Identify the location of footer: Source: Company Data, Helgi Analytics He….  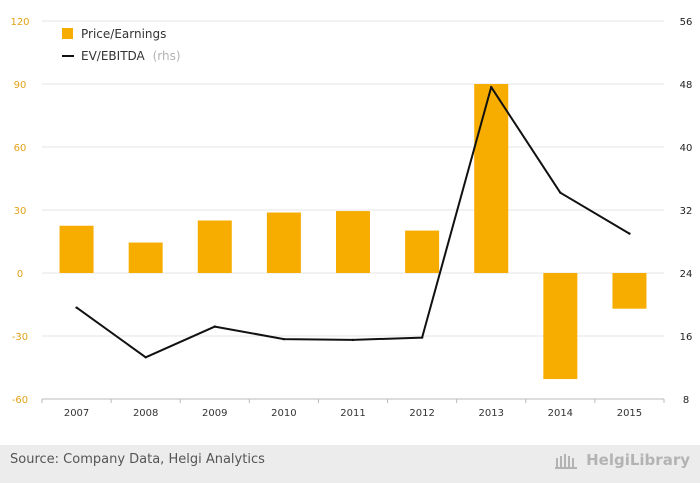
(350, 464).